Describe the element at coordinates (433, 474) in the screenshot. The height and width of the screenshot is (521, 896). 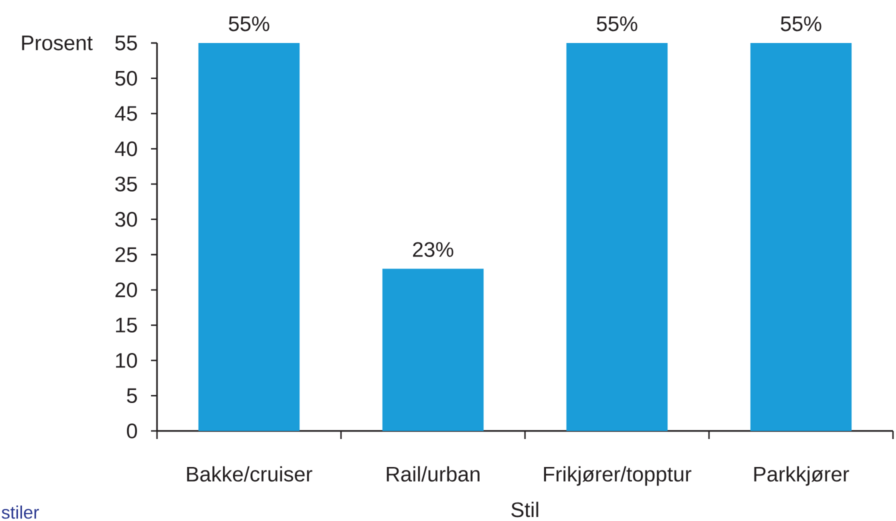
I see `x-tick-label: Rail/urban` at that location.